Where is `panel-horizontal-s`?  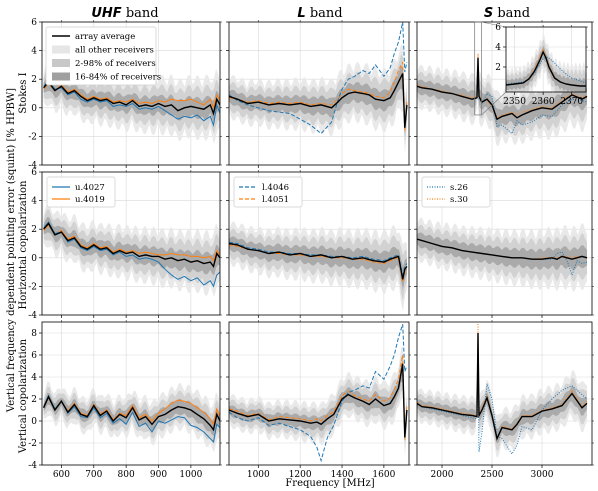
panel-horizontal-s is located at coordinates (504, 244).